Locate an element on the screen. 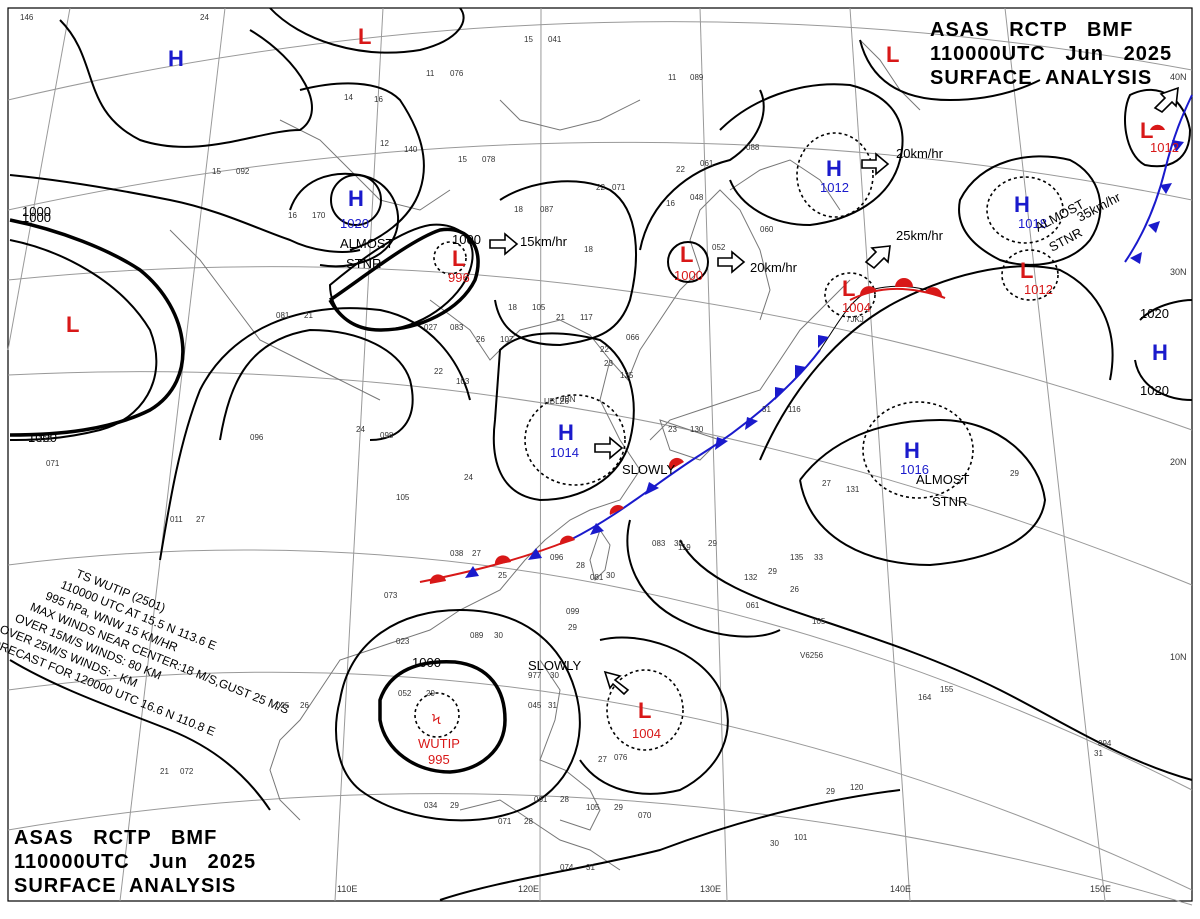  lon-label: 150E is located at coordinates (1100, 889).